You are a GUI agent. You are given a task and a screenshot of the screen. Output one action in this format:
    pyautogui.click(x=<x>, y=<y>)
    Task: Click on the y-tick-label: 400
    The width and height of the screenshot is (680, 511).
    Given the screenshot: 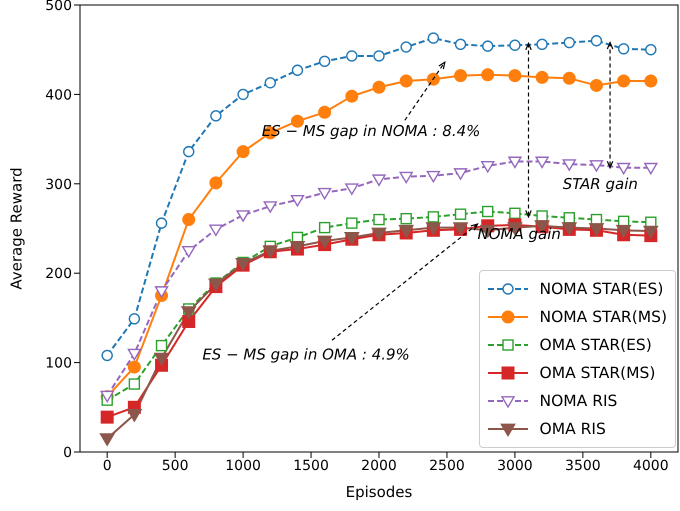 What is the action you would take?
    pyautogui.click(x=58, y=95)
    